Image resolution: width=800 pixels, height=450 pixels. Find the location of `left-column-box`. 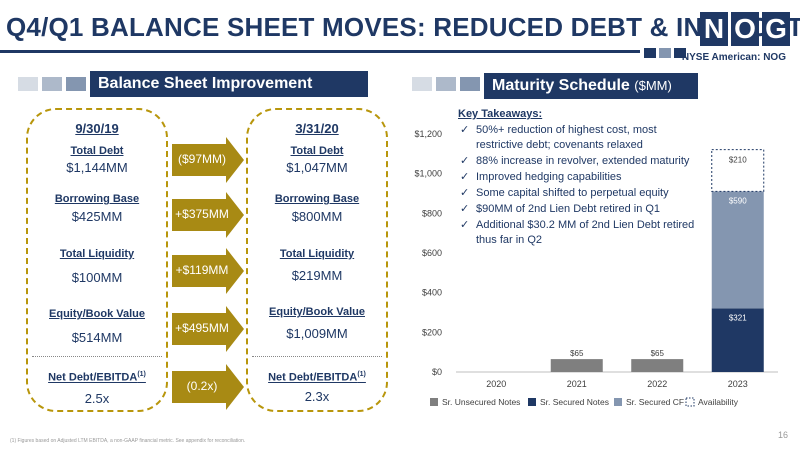

left-column-box is located at coordinates (97, 260).